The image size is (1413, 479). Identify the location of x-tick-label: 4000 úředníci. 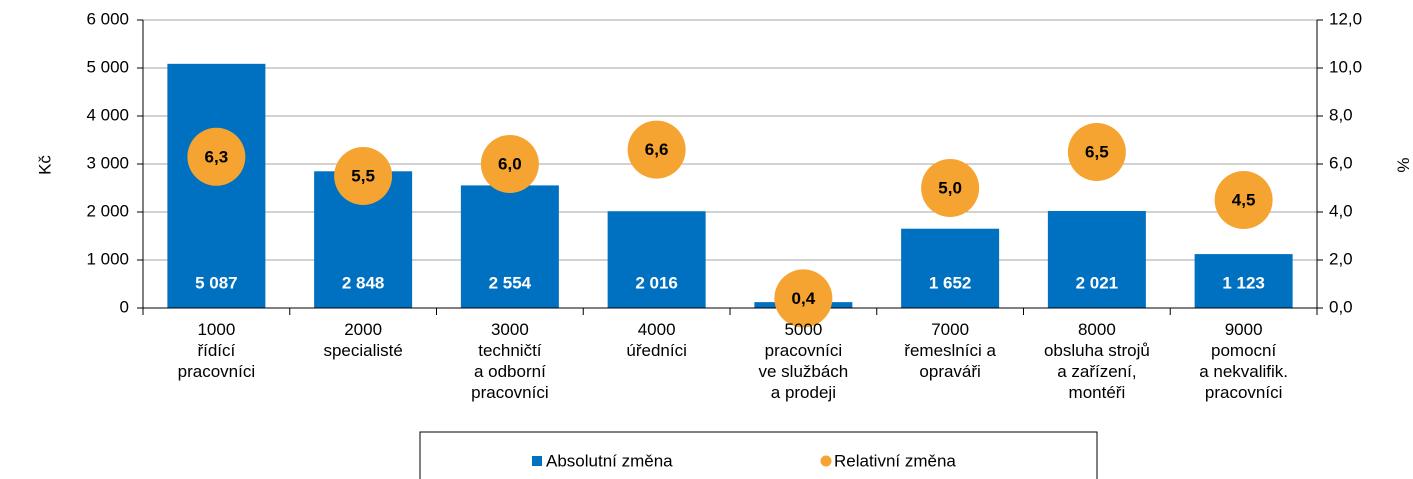
(656, 340).